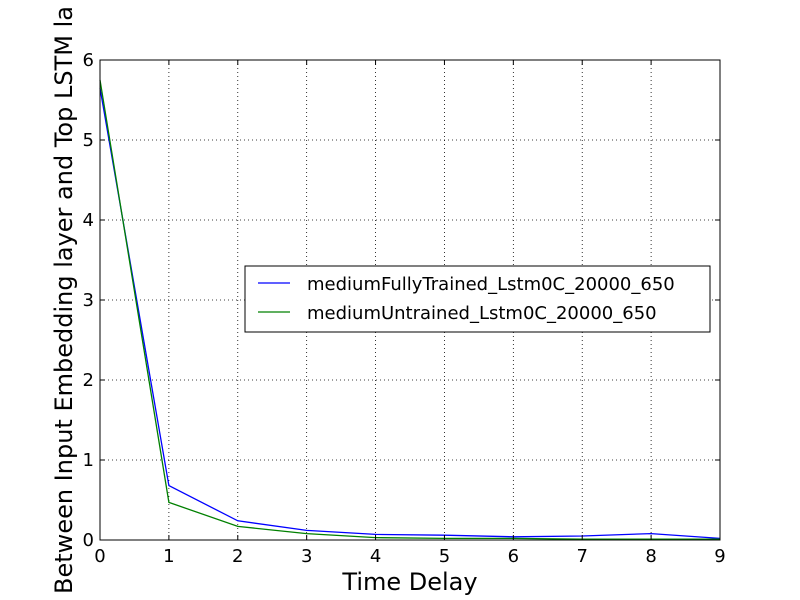 The width and height of the screenshot is (800, 600). Describe the element at coordinates (168, 556) in the screenshot. I see `x-tick-label: 1` at that location.